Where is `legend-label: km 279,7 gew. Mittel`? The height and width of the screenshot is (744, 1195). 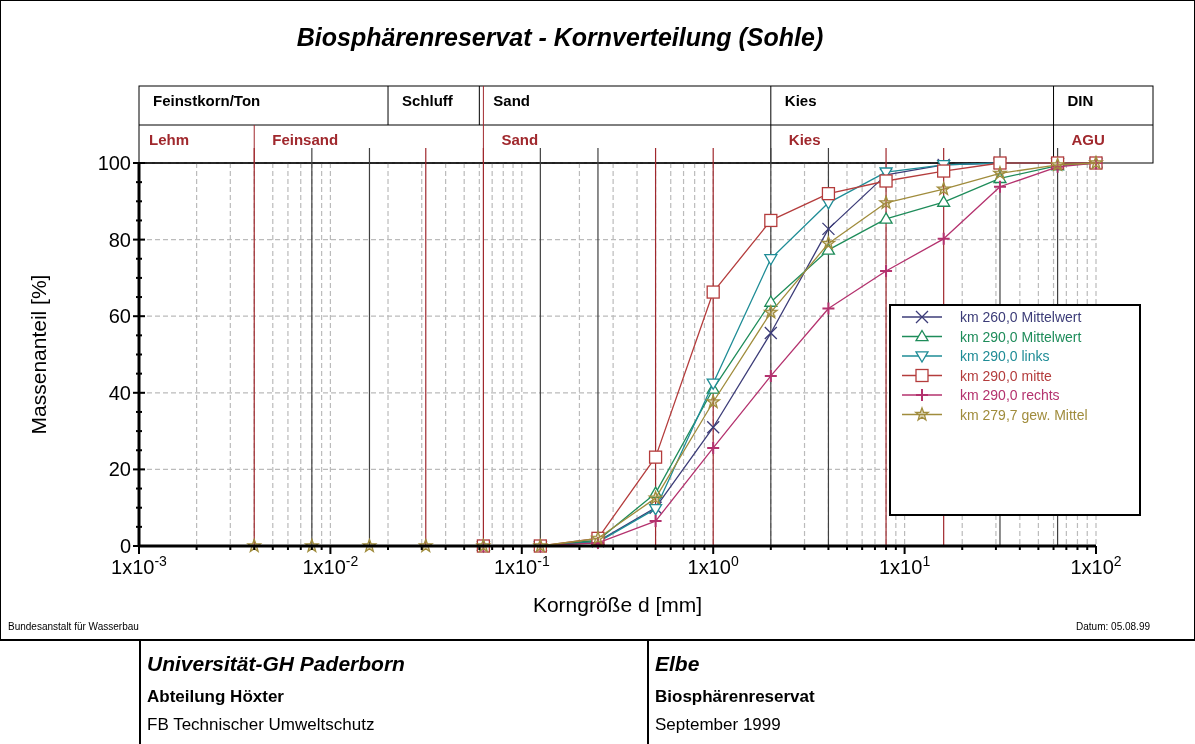 legend-label: km 279,7 gew. Mittel is located at coordinates (1024, 414).